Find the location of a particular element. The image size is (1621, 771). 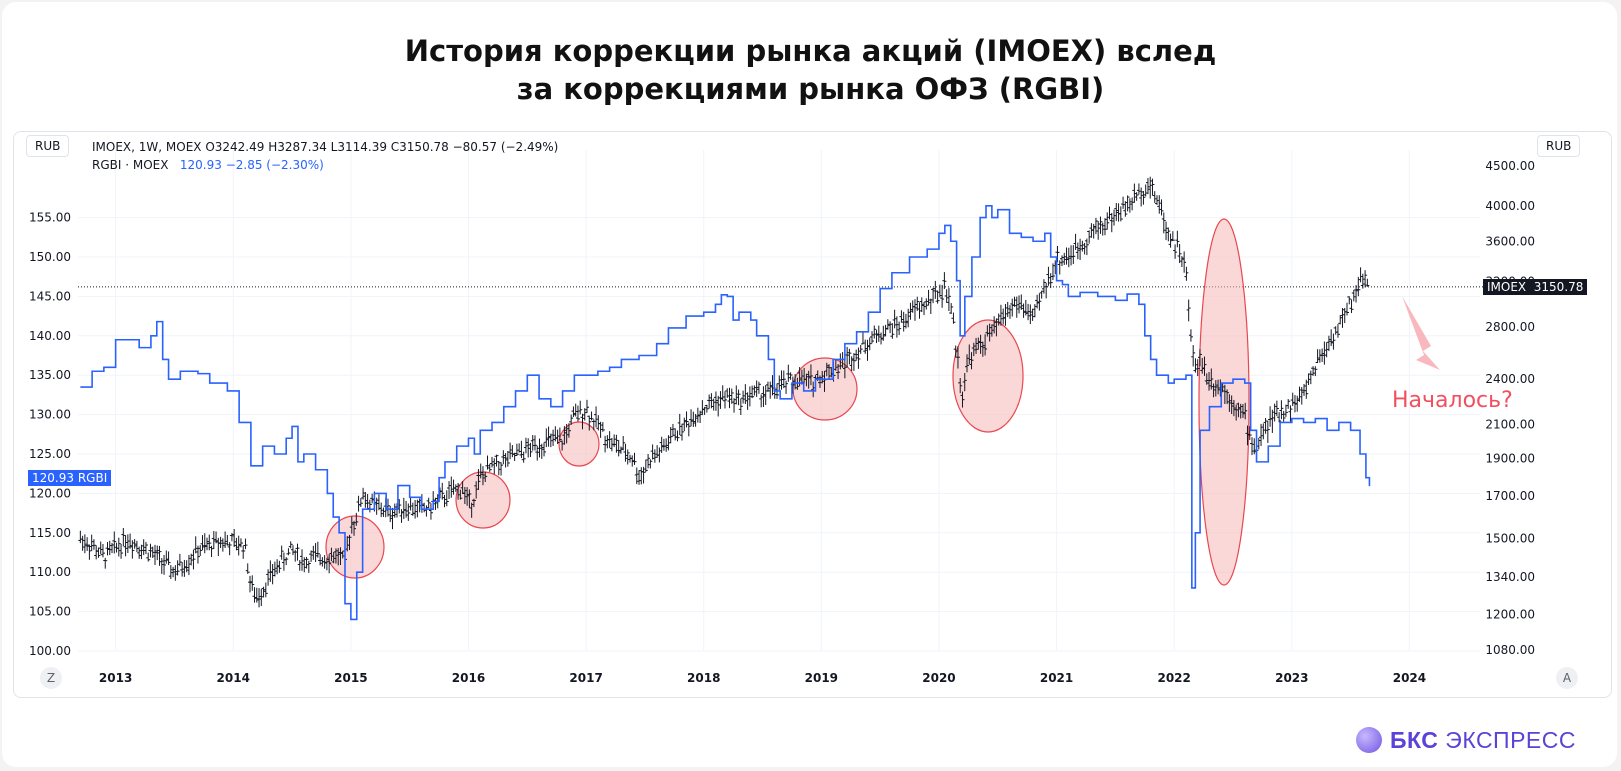

left-axis-tick-label: 115.00 is located at coordinates (50, 533).